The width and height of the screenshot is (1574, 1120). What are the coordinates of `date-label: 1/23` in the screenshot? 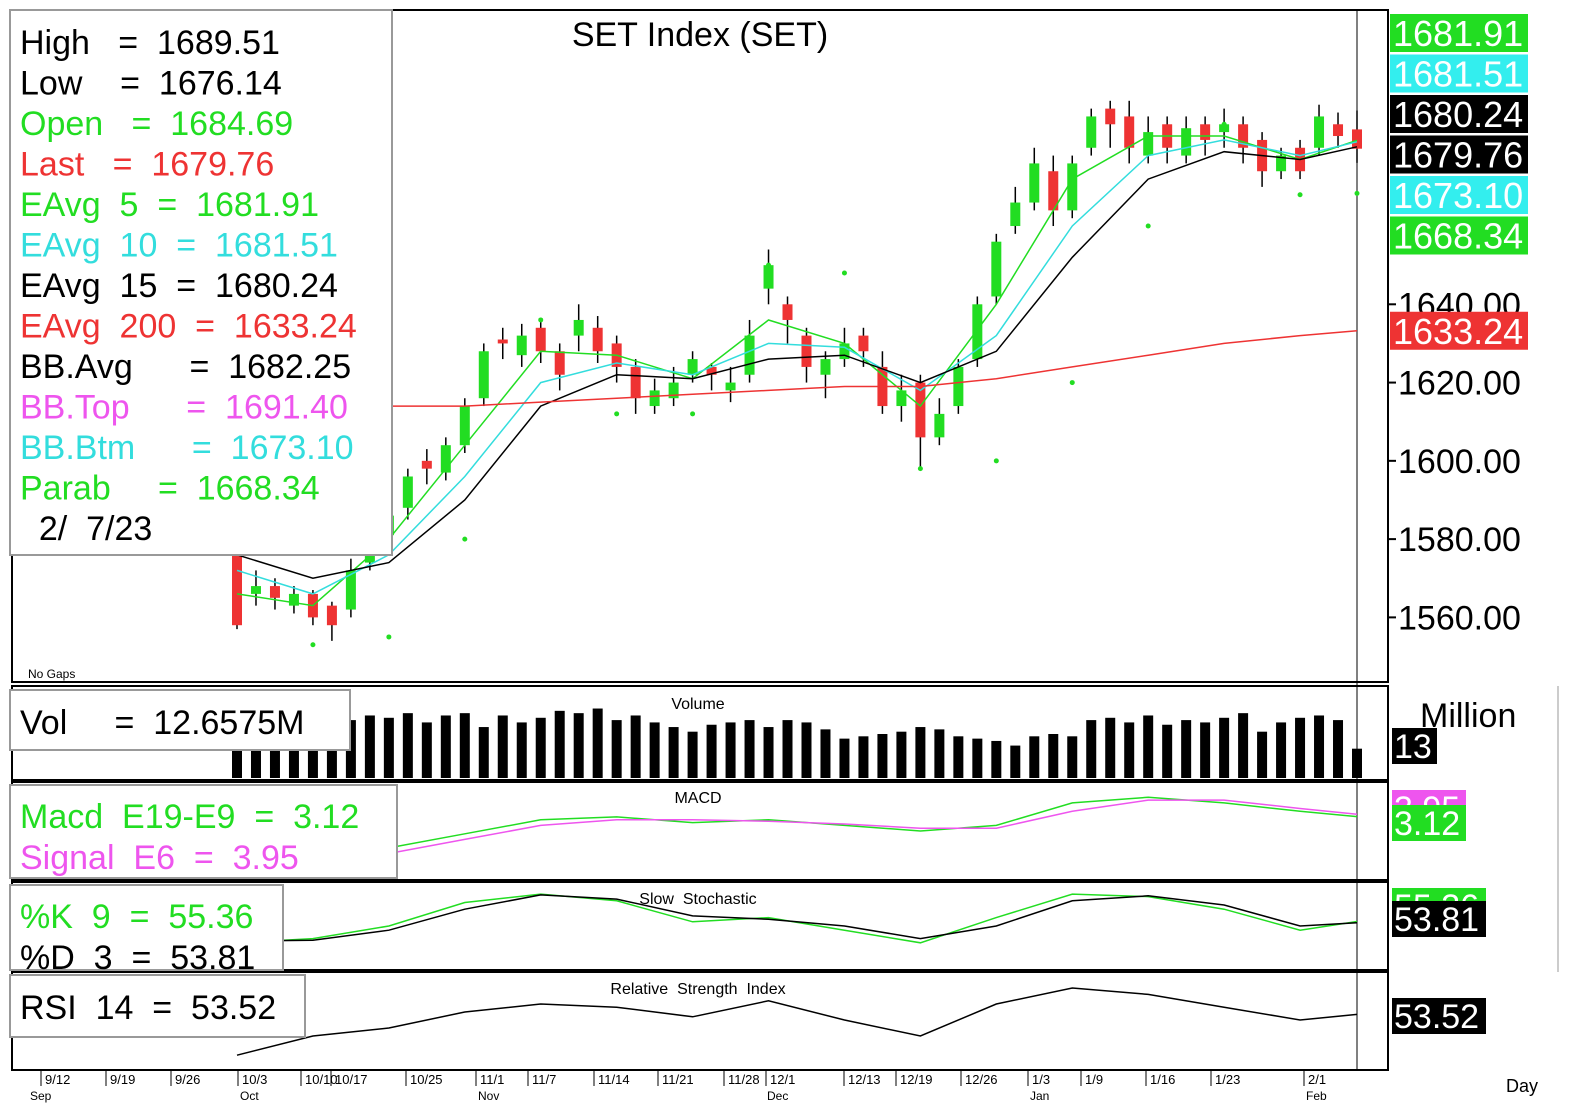 It's located at (1227, 1079).